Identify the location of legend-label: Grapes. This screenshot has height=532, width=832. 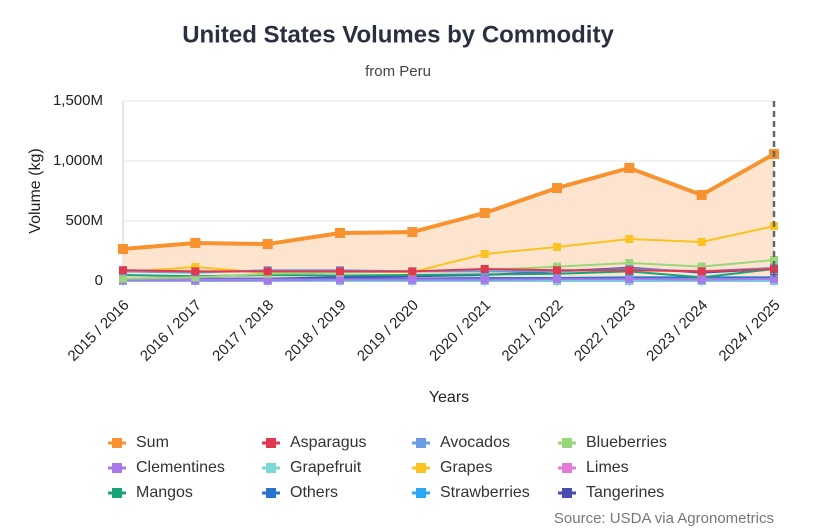
(466, 467).